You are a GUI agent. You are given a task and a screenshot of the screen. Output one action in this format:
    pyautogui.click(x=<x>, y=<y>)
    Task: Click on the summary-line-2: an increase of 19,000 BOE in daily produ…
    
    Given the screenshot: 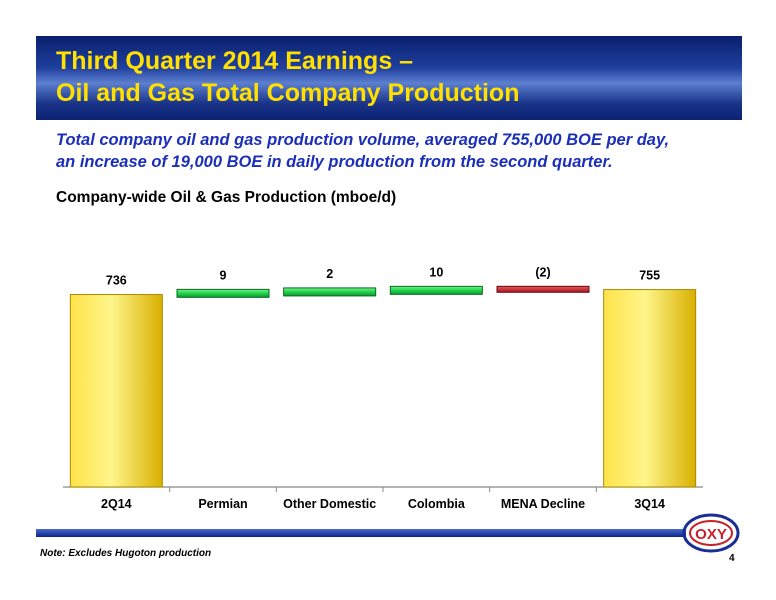 What is the action you would take?
    pyautogui.click(x=334, y=162)
    